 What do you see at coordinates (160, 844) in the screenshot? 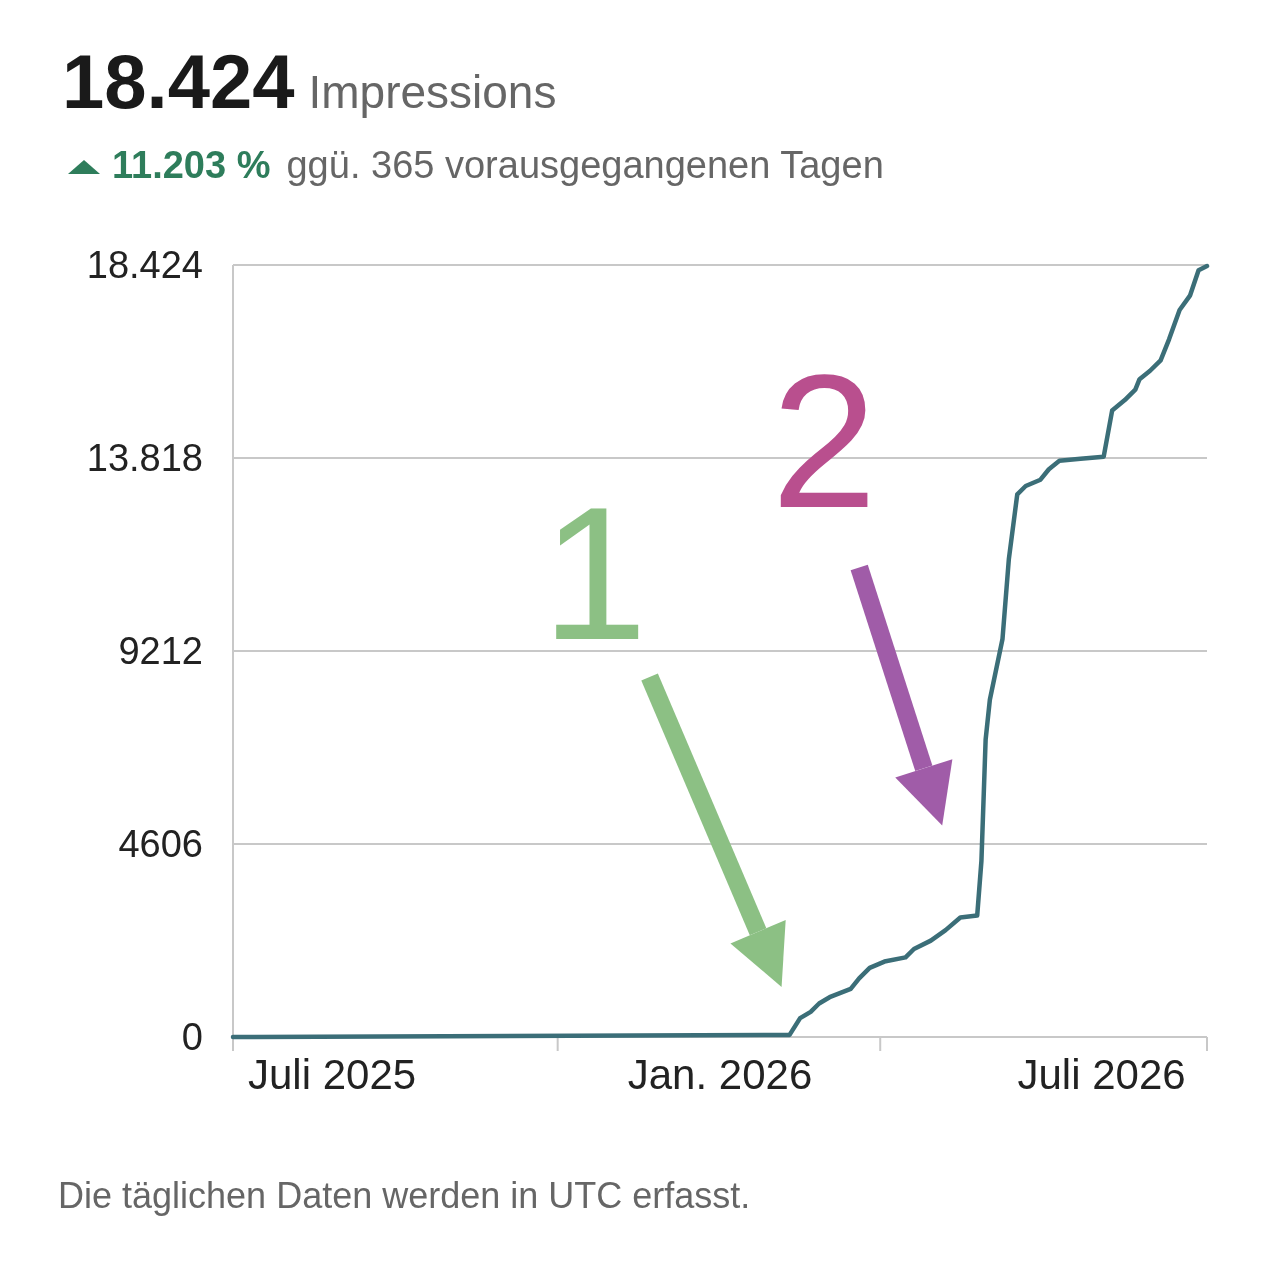
I see `y-tick-label: 4606` at bounding box center [160, 844].